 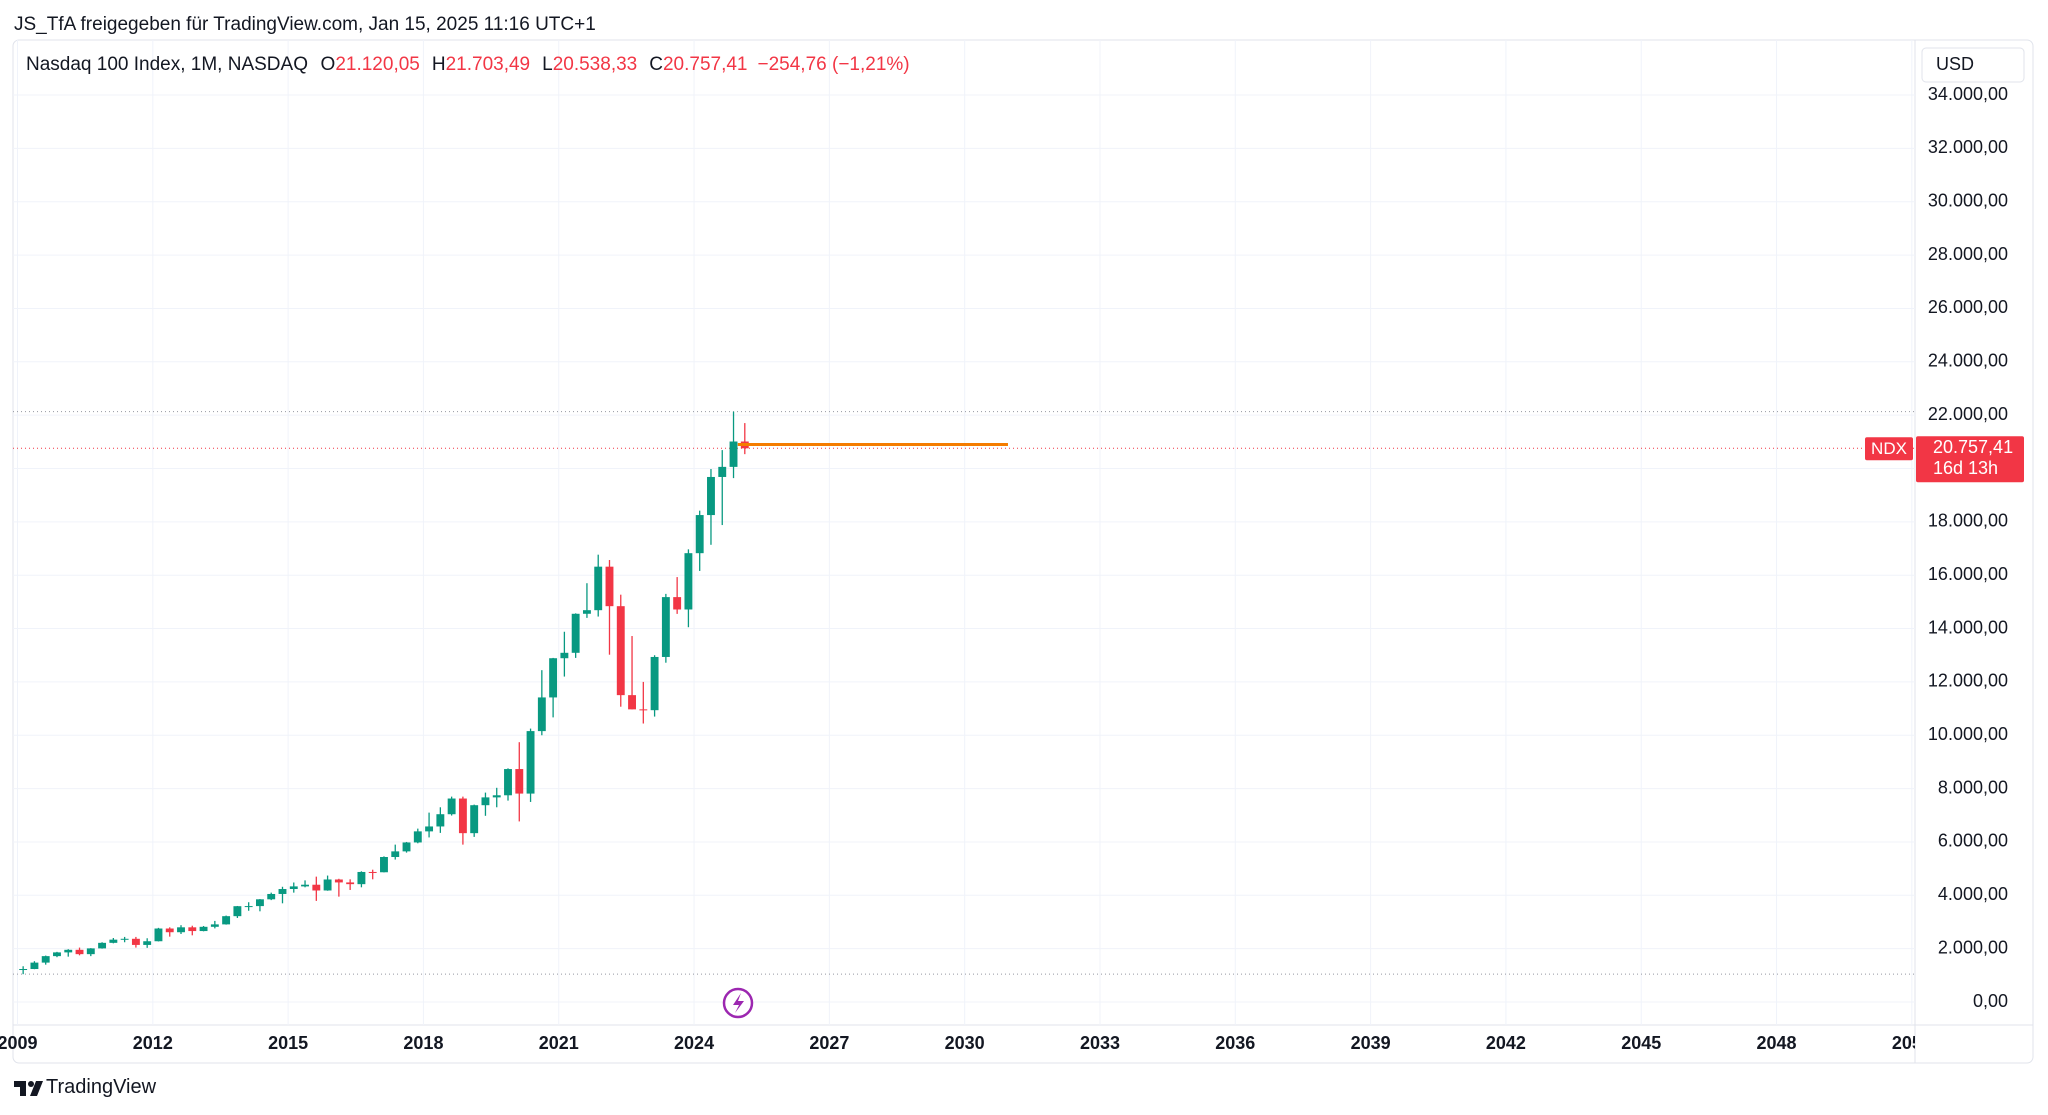 What do you see at coordinates (1968, 574) in the screenshot?
I see `y-tick-label: 16.000,00` at bounding box center [1968, 574].